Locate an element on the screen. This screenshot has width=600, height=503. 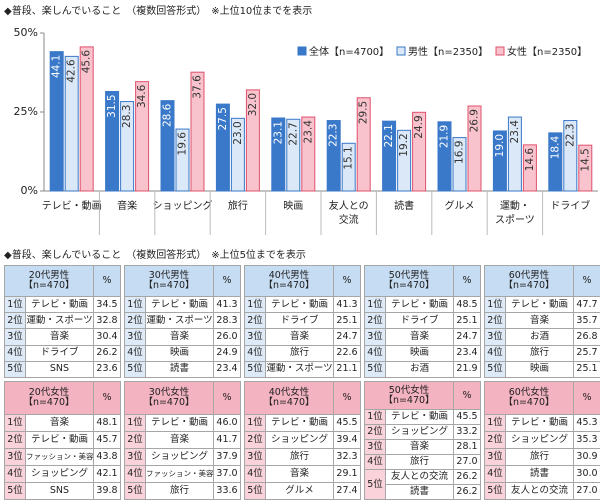
value: 45.7 is located at coordinates (107, 439).